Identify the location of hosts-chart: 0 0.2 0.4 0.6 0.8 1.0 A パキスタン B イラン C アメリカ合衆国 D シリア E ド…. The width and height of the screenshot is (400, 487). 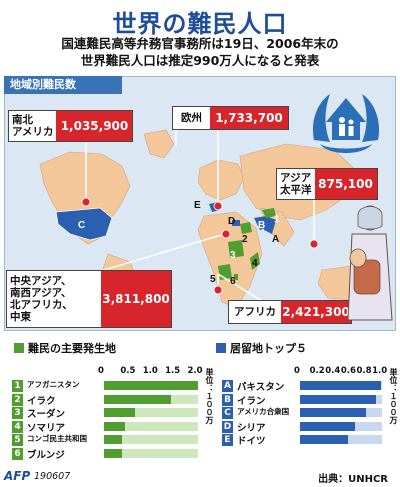
(305, 408).